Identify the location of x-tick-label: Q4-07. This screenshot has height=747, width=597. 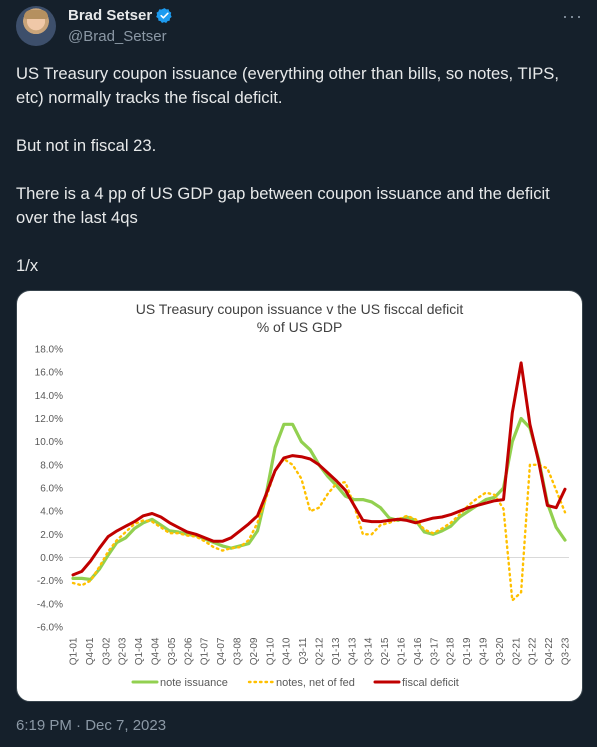
(221, 651).